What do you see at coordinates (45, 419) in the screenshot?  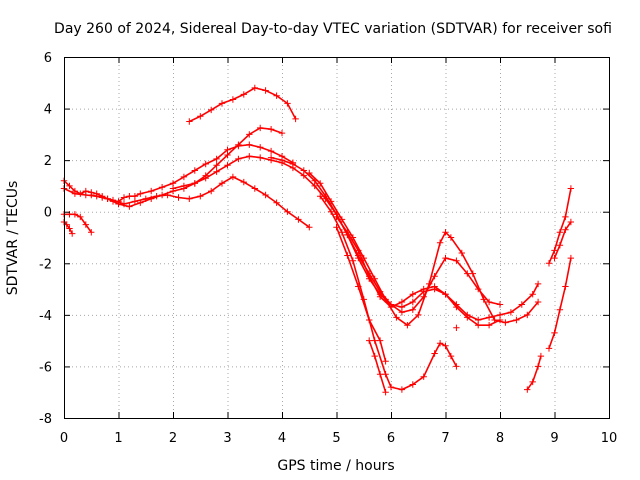 I see `y-tick-label: -8` at bounding box center [45, 419].